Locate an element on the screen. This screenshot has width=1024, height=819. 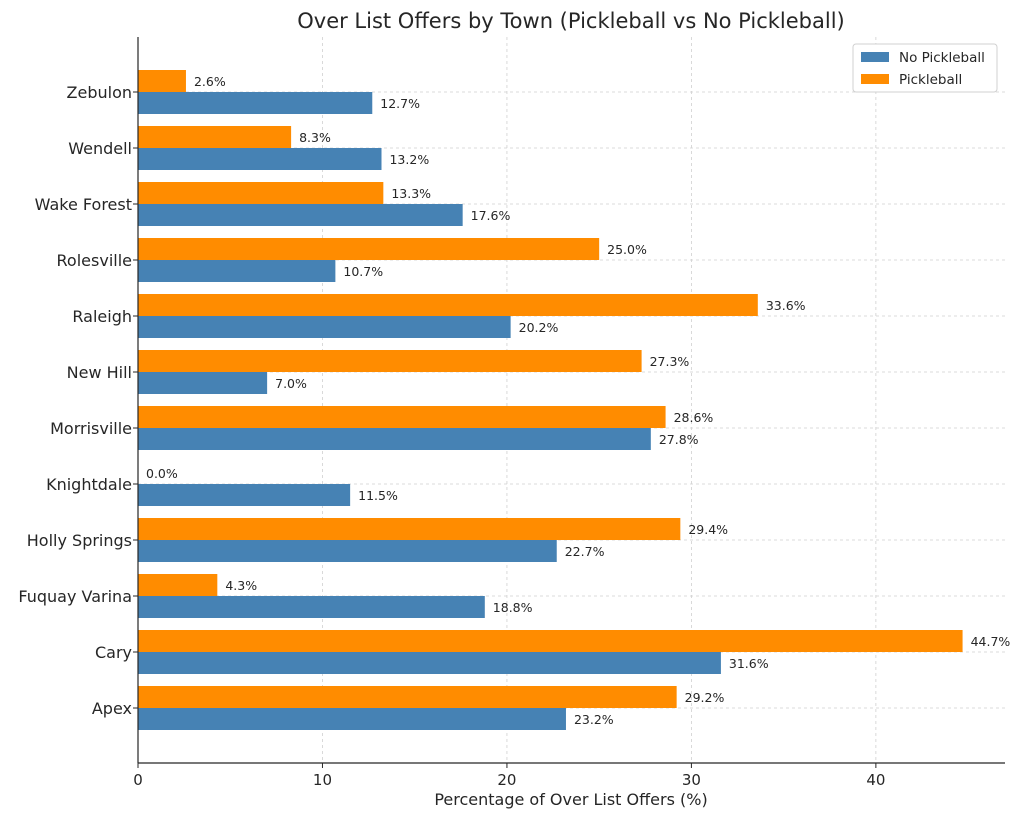
legend-label: No Pickleball is located at coordinates (942, 58).